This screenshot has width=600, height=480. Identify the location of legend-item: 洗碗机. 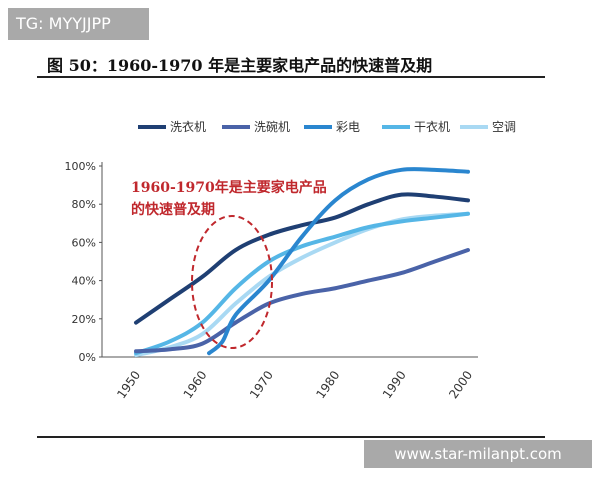
(256, 126).